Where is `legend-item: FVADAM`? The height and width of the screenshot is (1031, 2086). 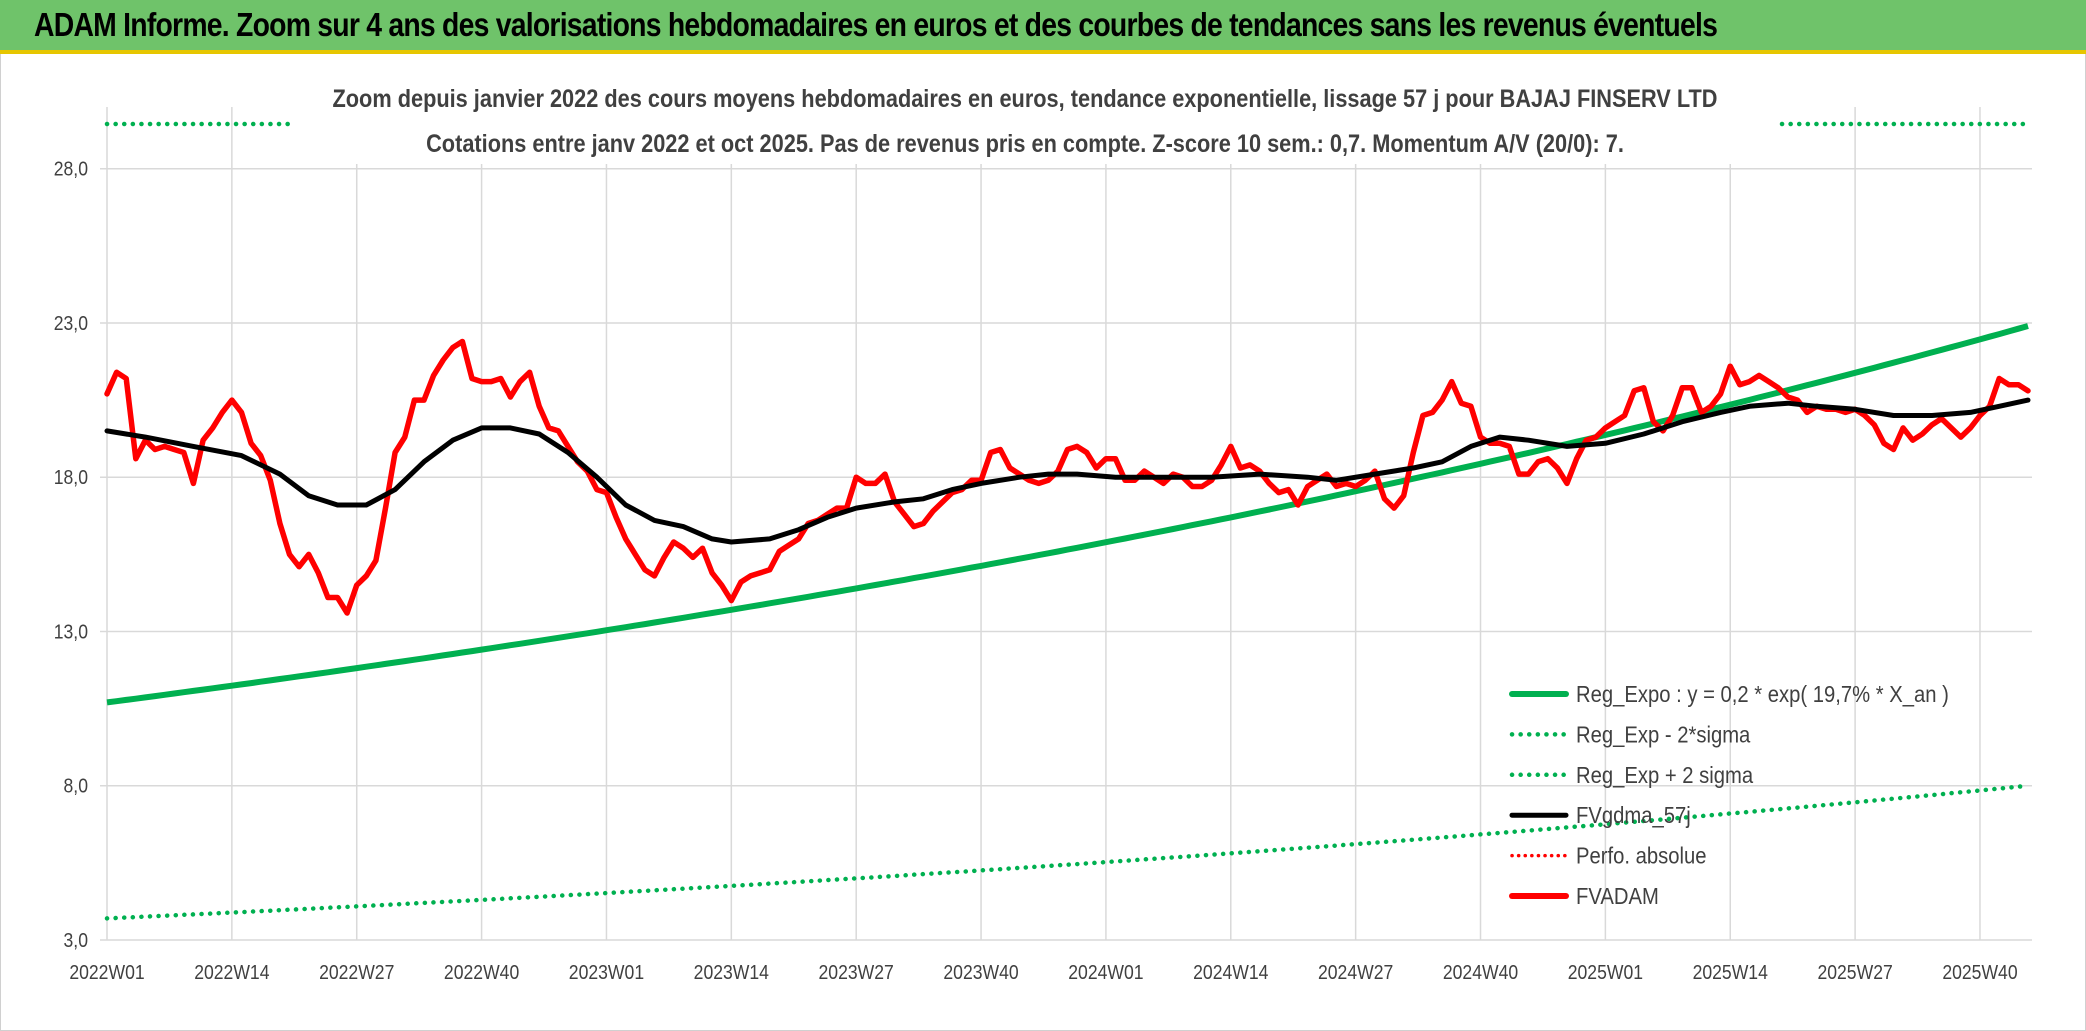 legend-item: FVADAM is located at coordinates (1584, 896).